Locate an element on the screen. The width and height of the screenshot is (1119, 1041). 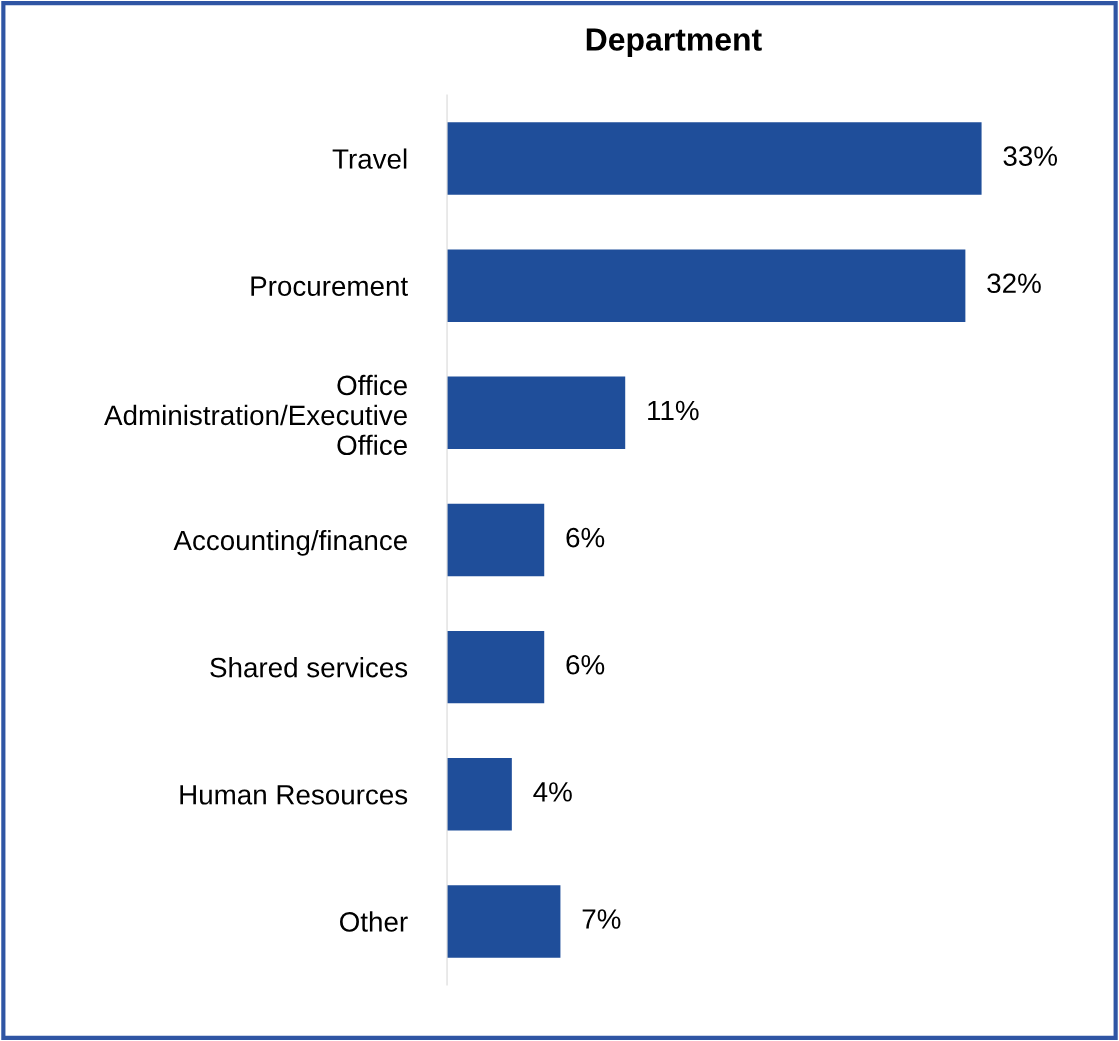
y-tick-label: Accounting/finance is located at coordinates (290, 542).